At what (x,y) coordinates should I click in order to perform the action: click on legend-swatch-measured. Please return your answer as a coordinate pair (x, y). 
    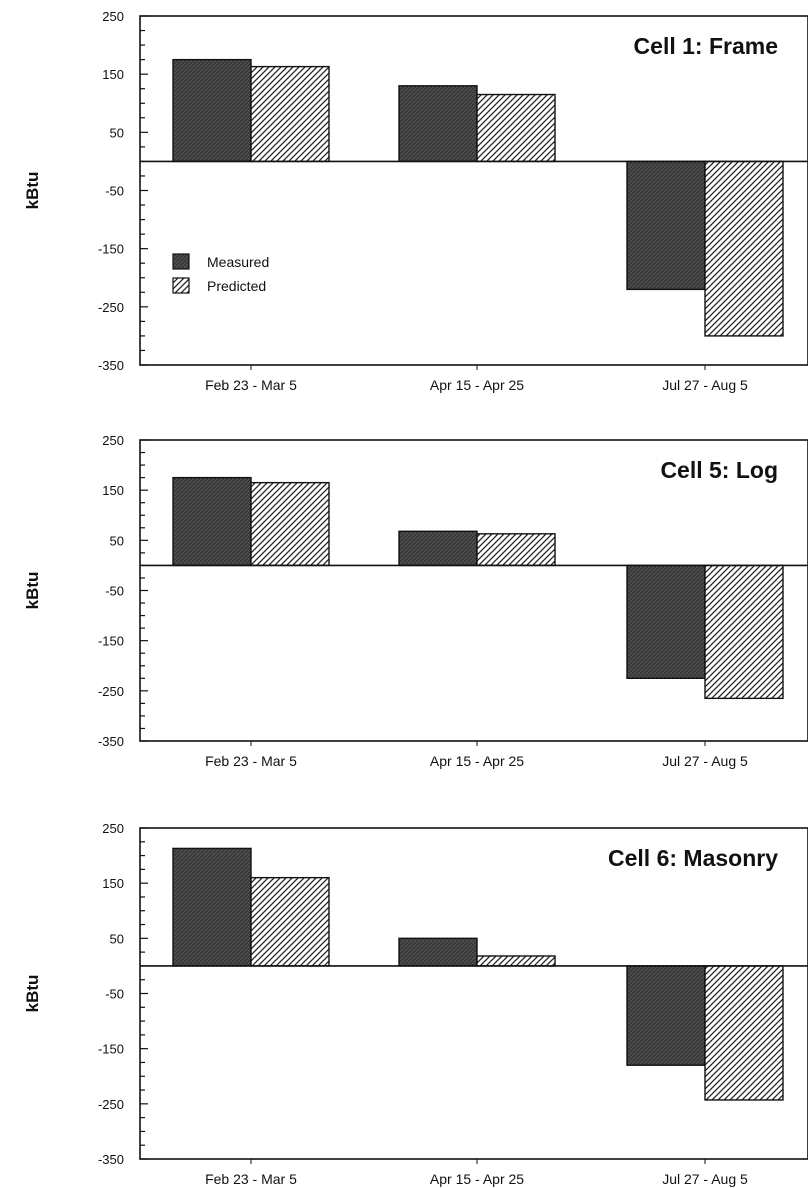
    Looking at the image, I should click on (181, 261).